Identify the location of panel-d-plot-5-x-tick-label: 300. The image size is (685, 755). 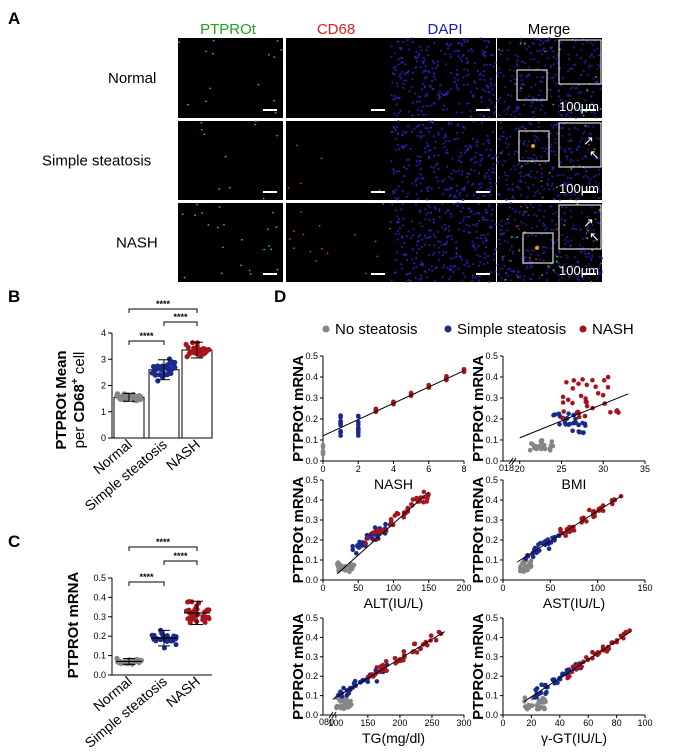
(463, 723).